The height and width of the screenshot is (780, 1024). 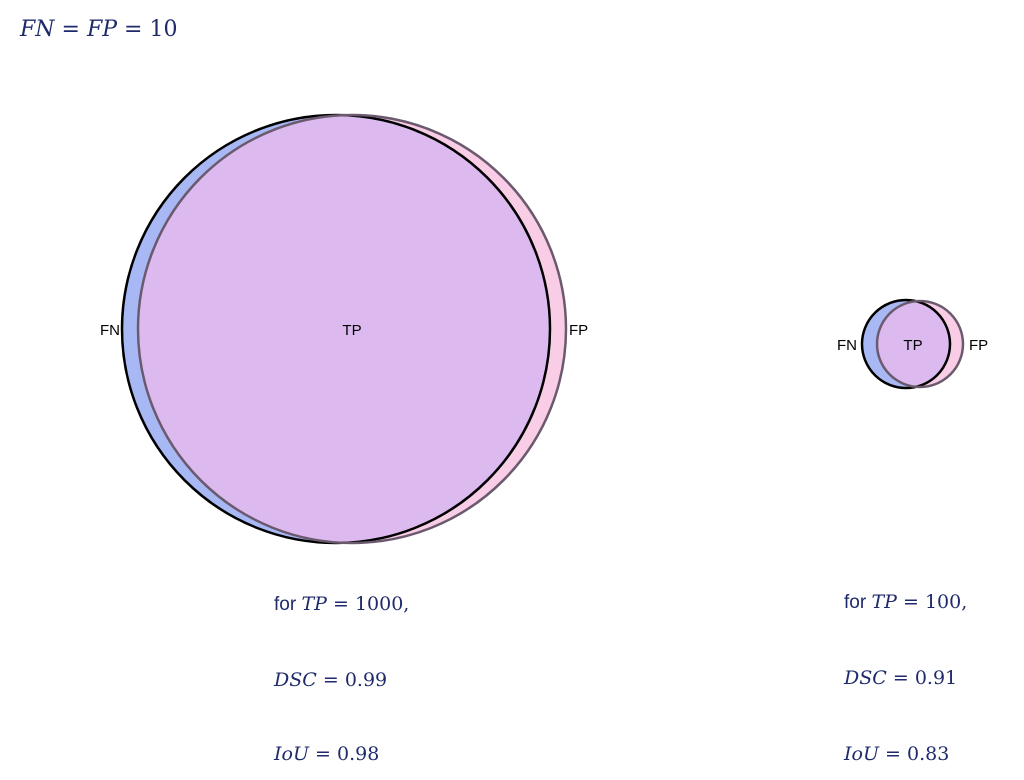 I want to click on title-fp-var: FP, so click(x=102, y=29).